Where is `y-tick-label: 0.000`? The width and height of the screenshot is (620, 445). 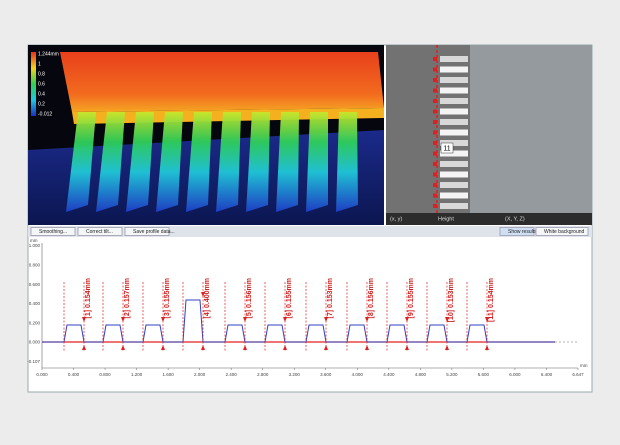
y-tick-label: 0.000 is located at coordinates (35, 342).